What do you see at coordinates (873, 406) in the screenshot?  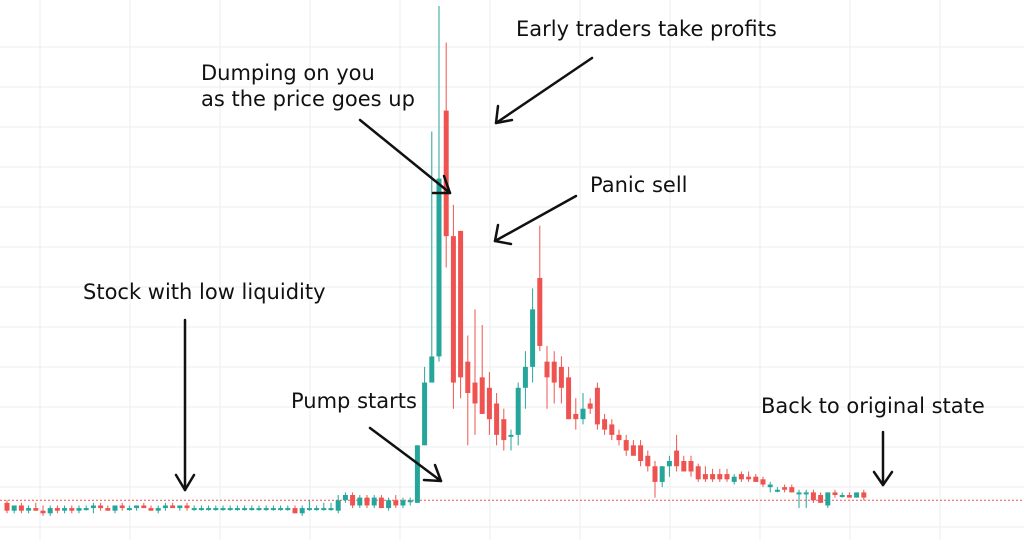 I see `label-back-to-original: Back to original state` at bounding box center [873, 406].